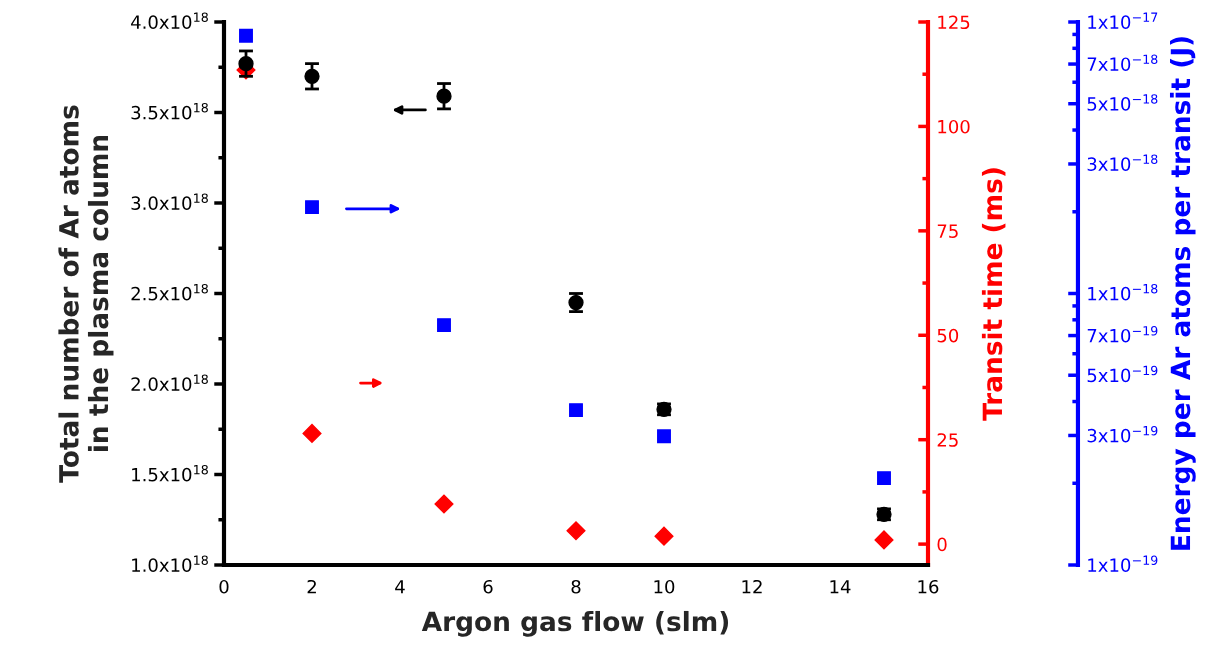 The width and height of the screenshot is (1214, 662). Describe the element at coordinates (1122, 434) in the screenshot. I see `y3-tick-label: 3x10$^{−19}$` at that location.